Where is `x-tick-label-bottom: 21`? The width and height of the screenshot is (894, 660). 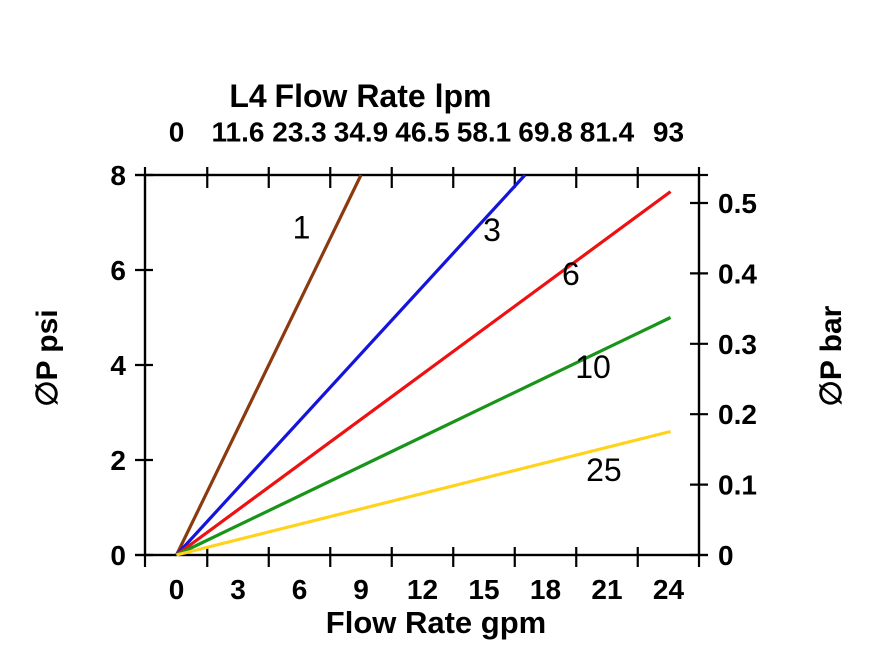
x-tick-label-bottom: 21 is located at coordinates (606, 589).